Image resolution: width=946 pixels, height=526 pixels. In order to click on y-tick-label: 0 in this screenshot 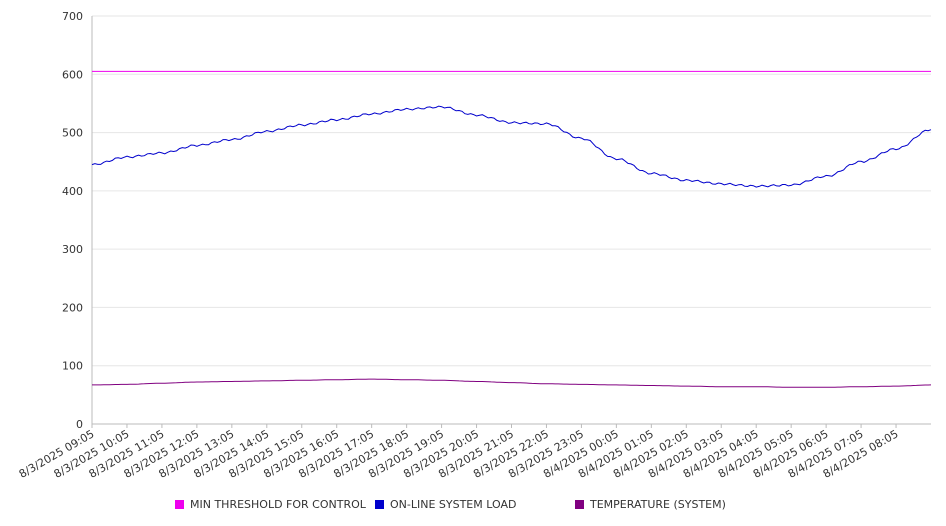, I will do `click(79, 424)`.